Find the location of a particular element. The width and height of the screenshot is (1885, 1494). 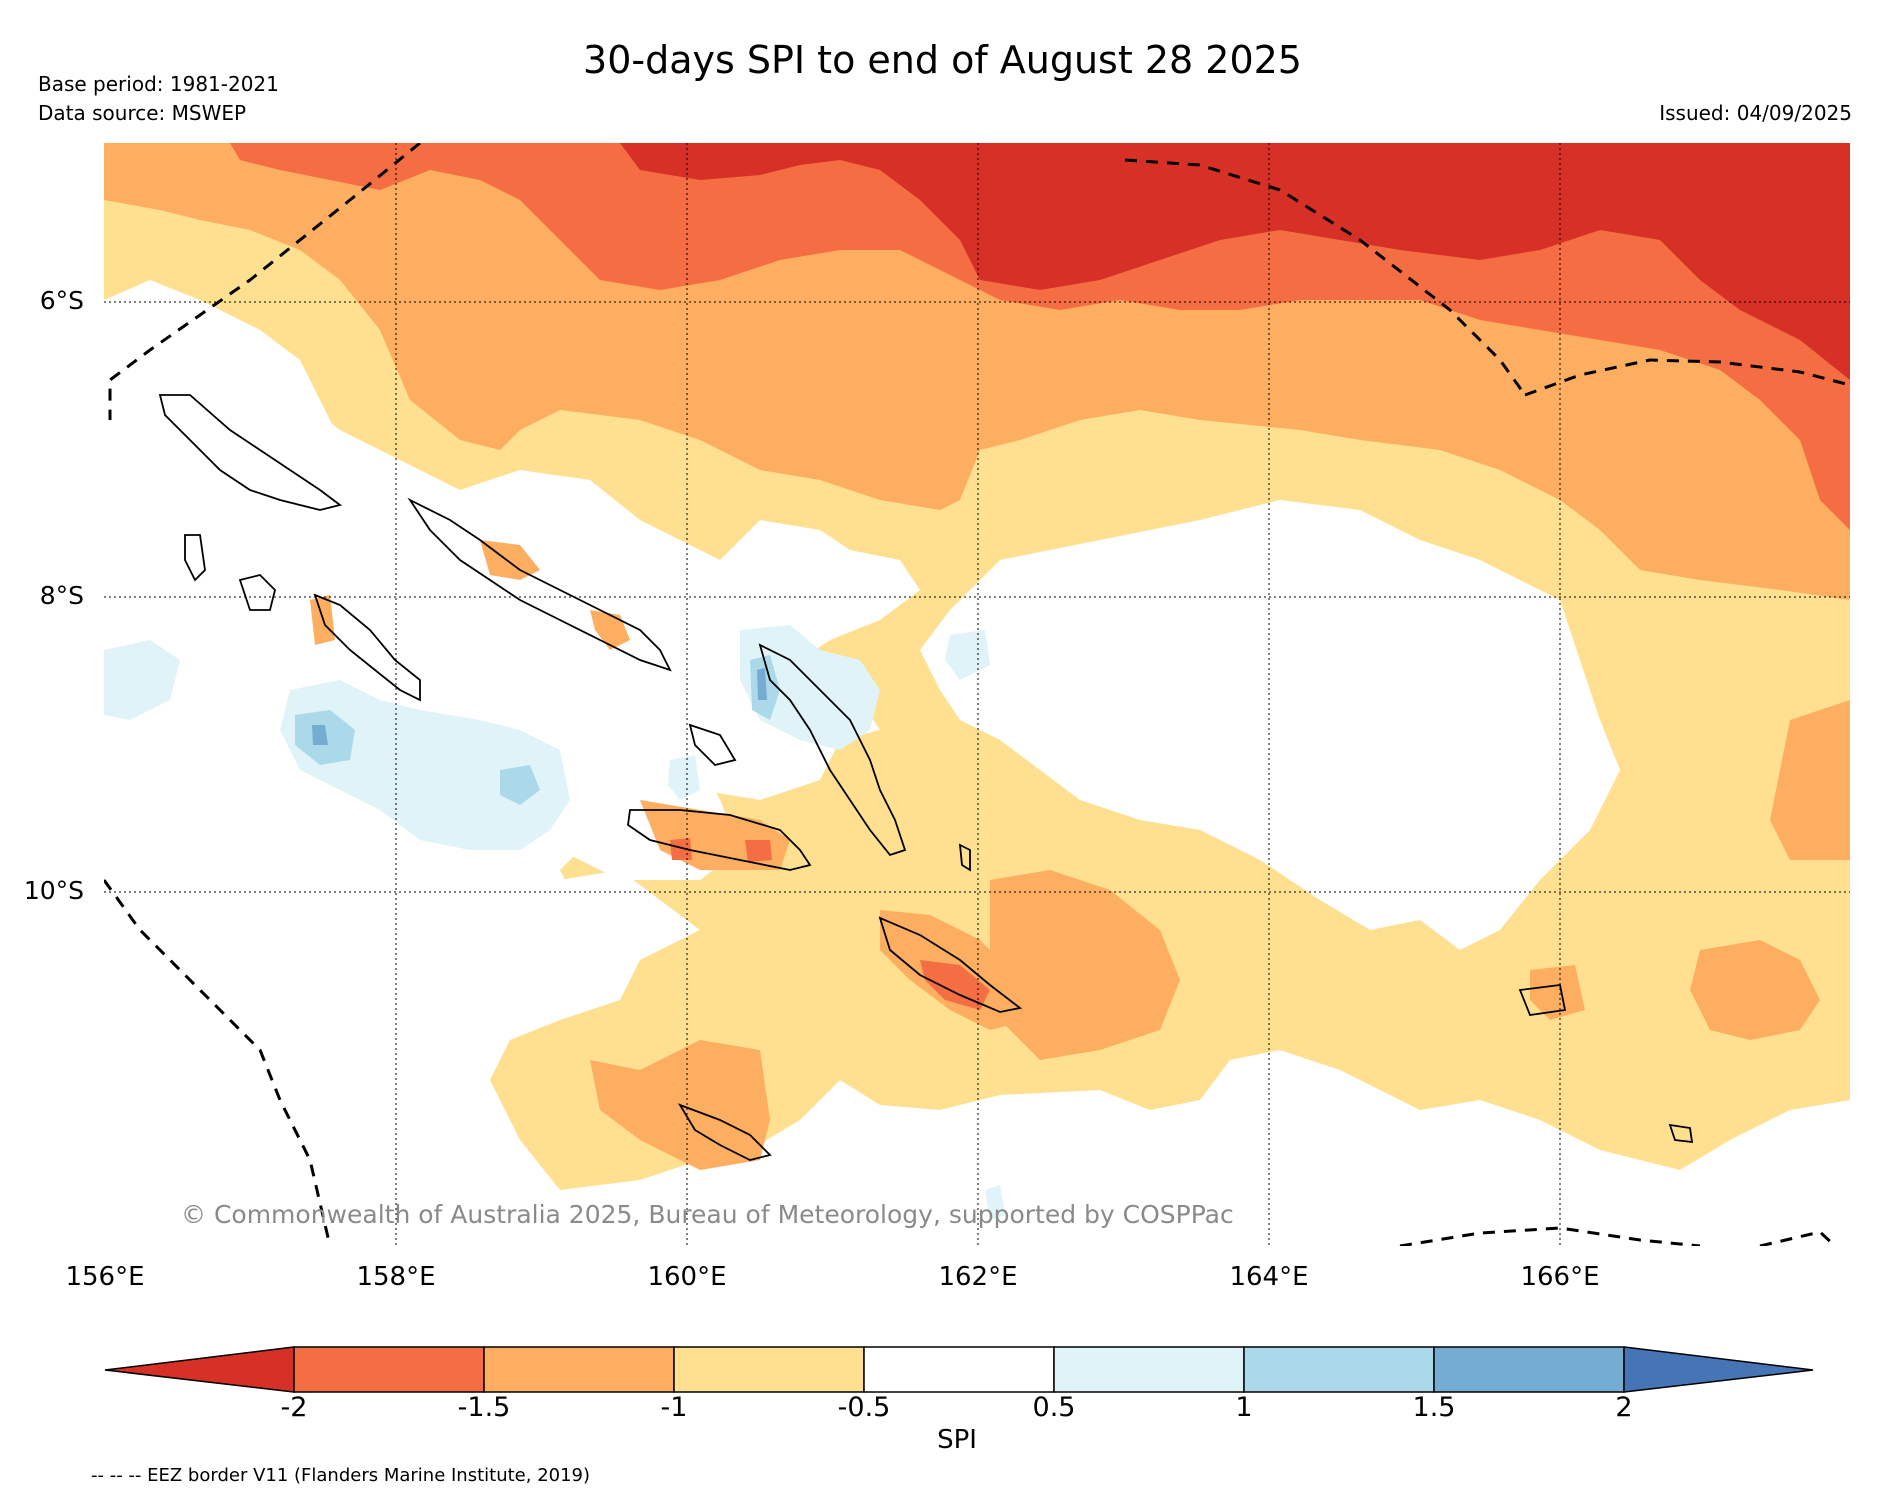

band-white-center is located at coordinates (1270, 725).